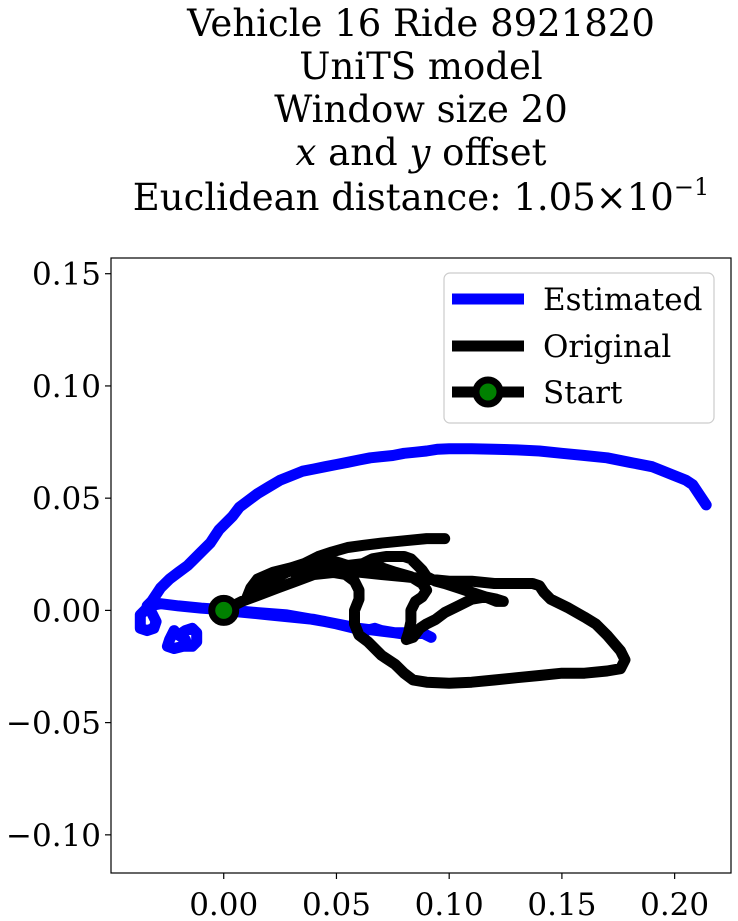  What do you see at coordinates (421, 152) in the screenshot?
I see `title-line-4: x and y offset` at bounding box center [421, 152].